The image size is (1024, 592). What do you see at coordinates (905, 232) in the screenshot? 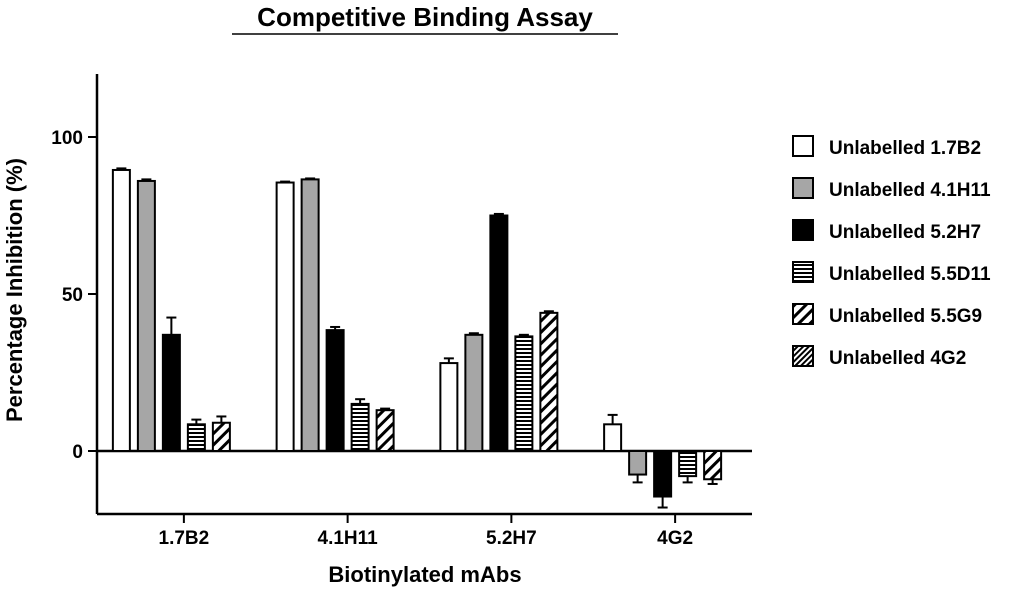
I see `legend-label: Unlabelled 5.2H7` at bounding box center [905, 232].